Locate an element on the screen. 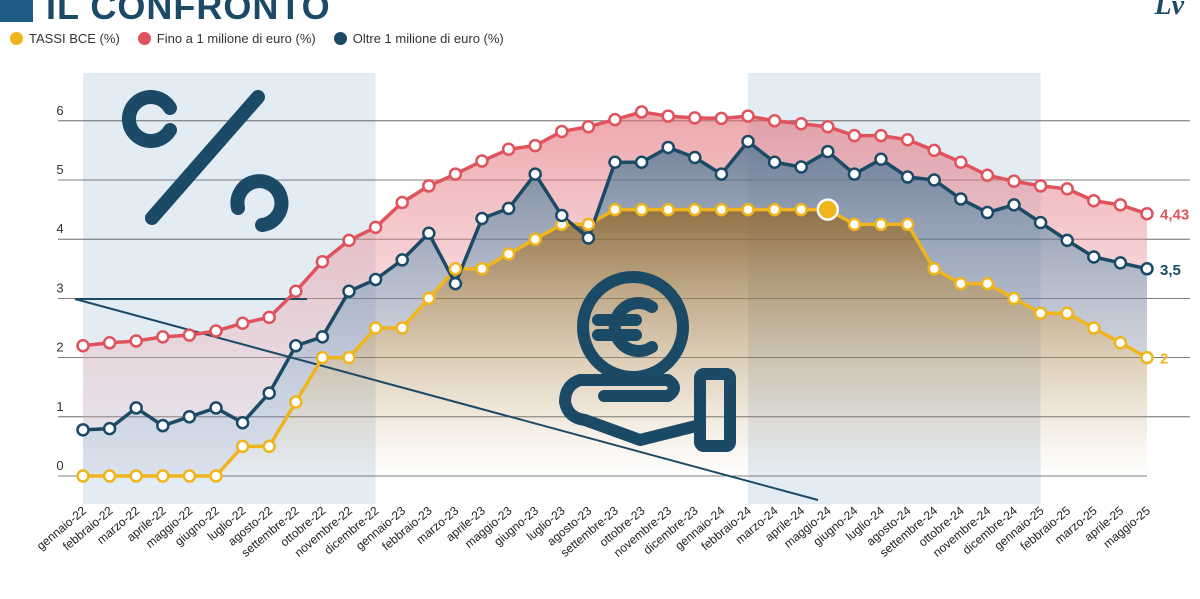 The height and width of the screenshot is (599, 1200). y-tick-label: 3 is located at coordinates (59, 287).